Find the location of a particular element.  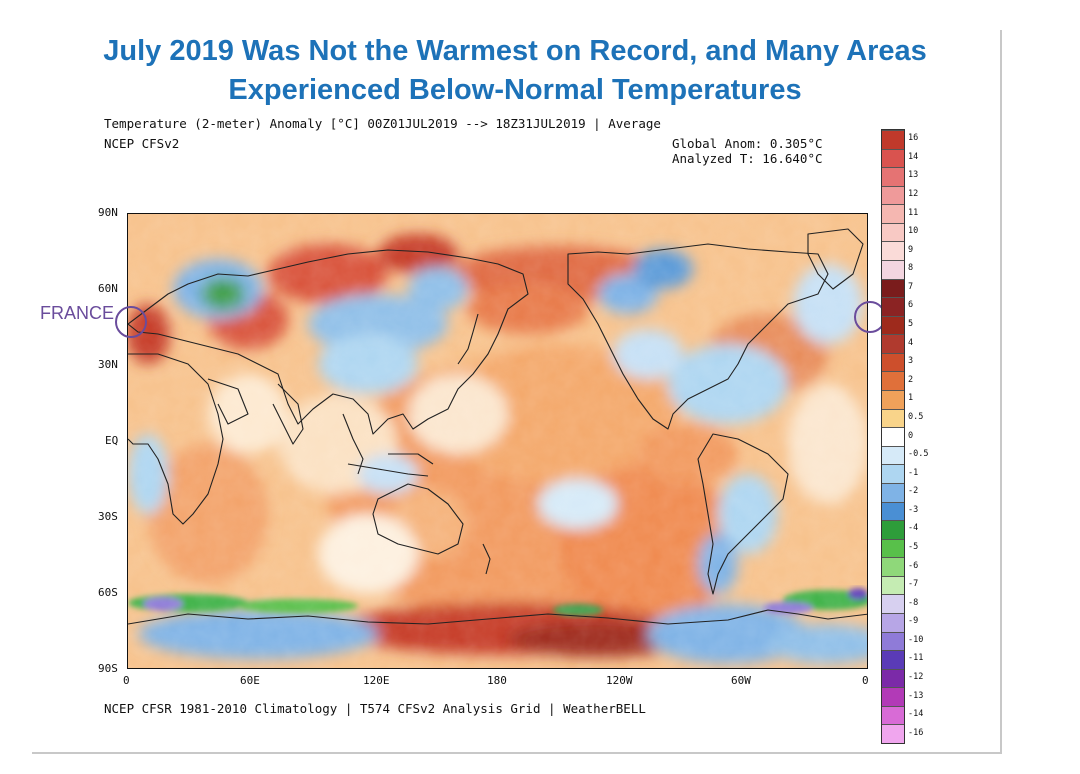

lon-label: 120E is located at coordinates (376, 680).